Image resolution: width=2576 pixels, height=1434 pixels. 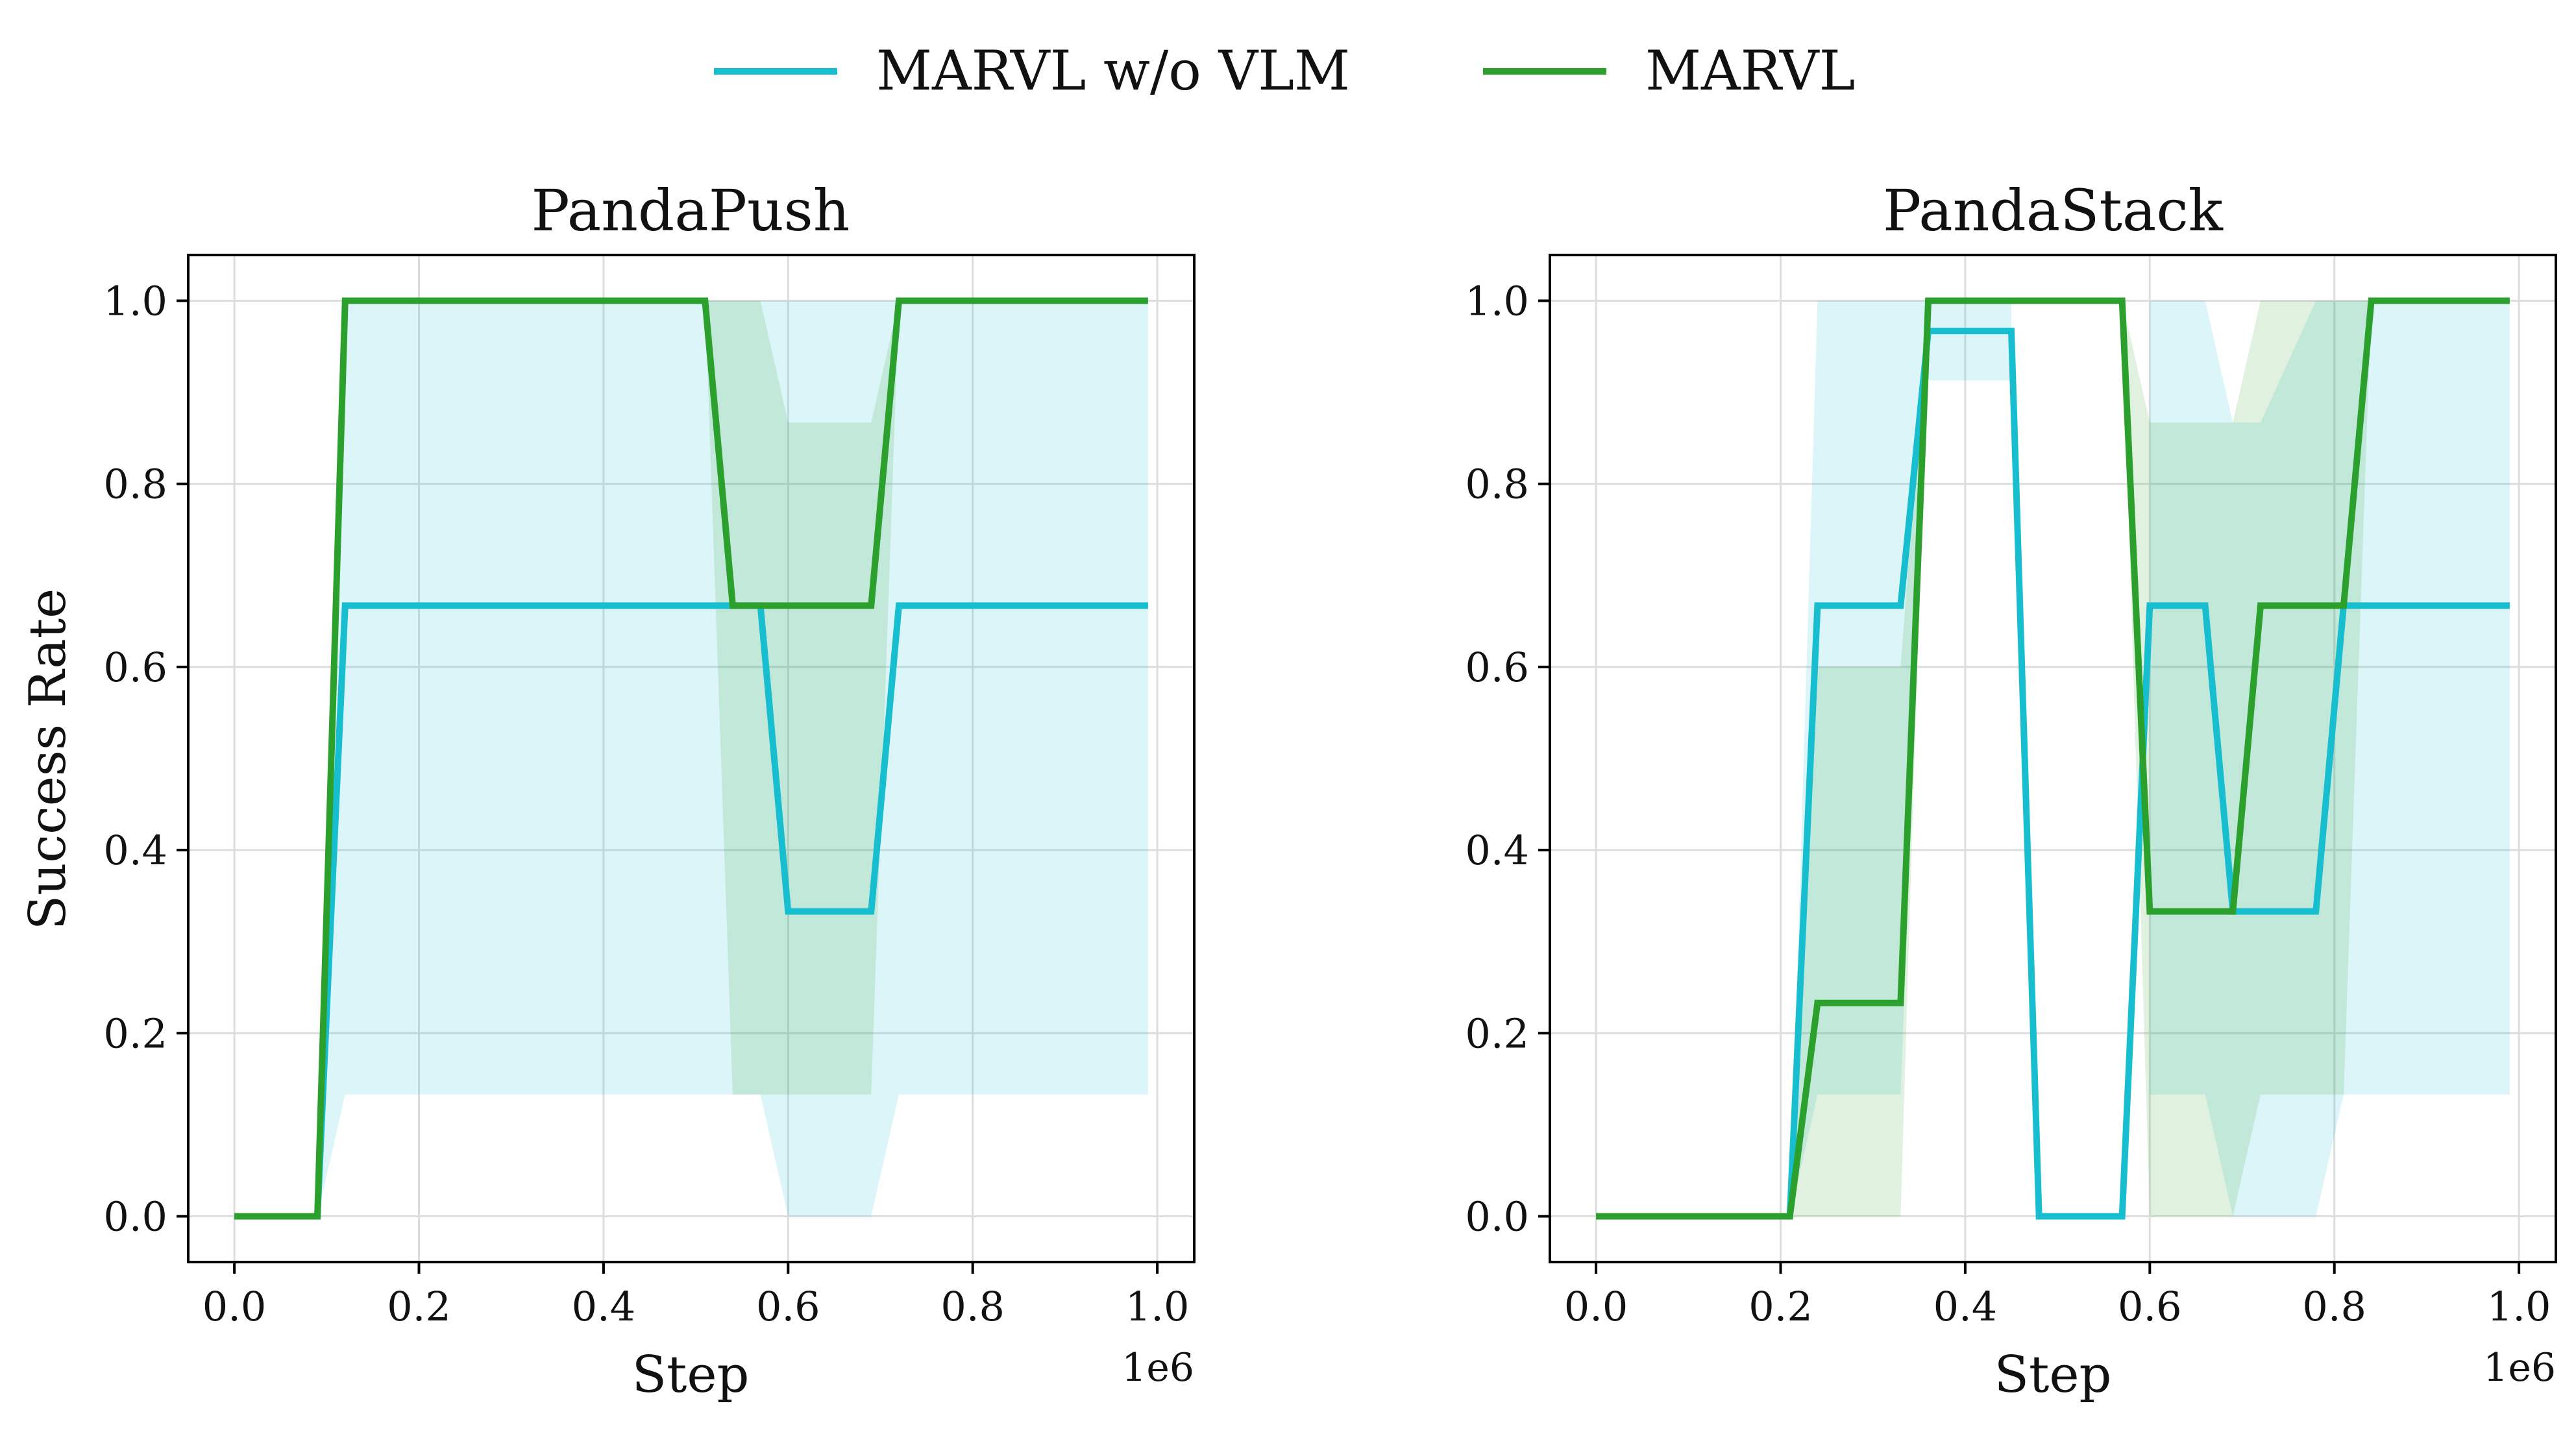 I want to click on x-axis-label-pandapush: Step, so click(x=691, y=1375).